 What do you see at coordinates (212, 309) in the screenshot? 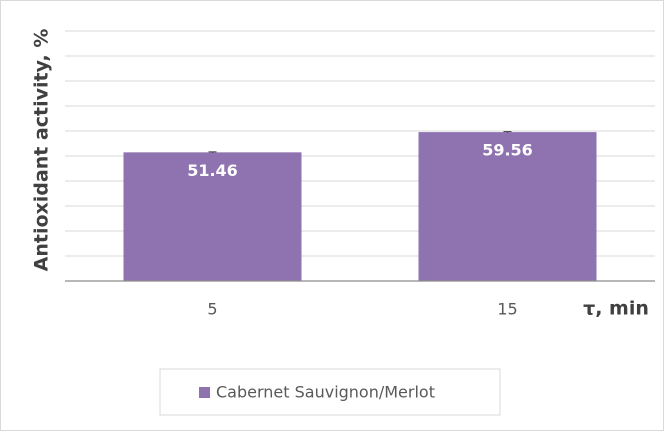
I see `x-tick-label: 5` at bounding box center [212, 309].